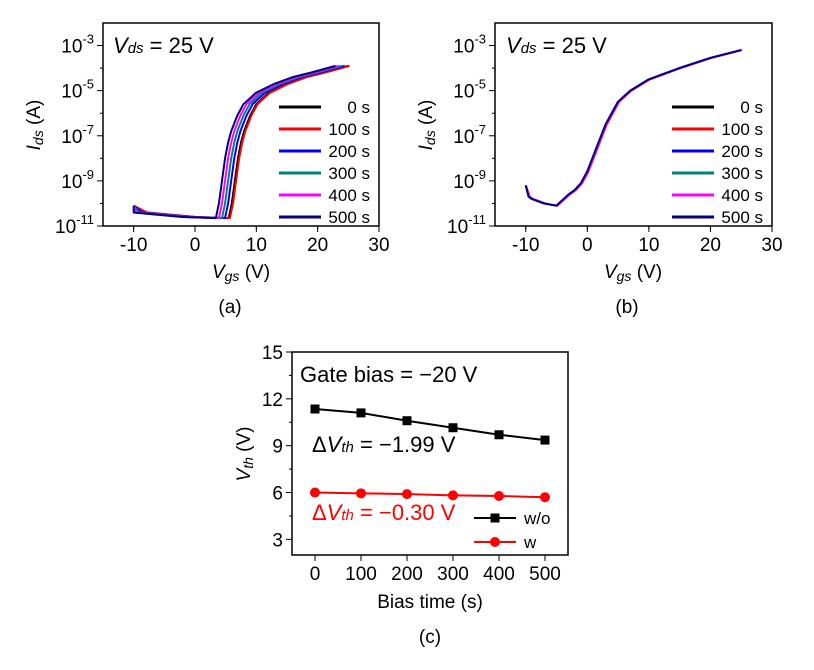 The image size is (814, 670). What do you see at coordinates (530, 542) in the screenshot?
I see `legend-label: w` at bounding box center [530, 542].